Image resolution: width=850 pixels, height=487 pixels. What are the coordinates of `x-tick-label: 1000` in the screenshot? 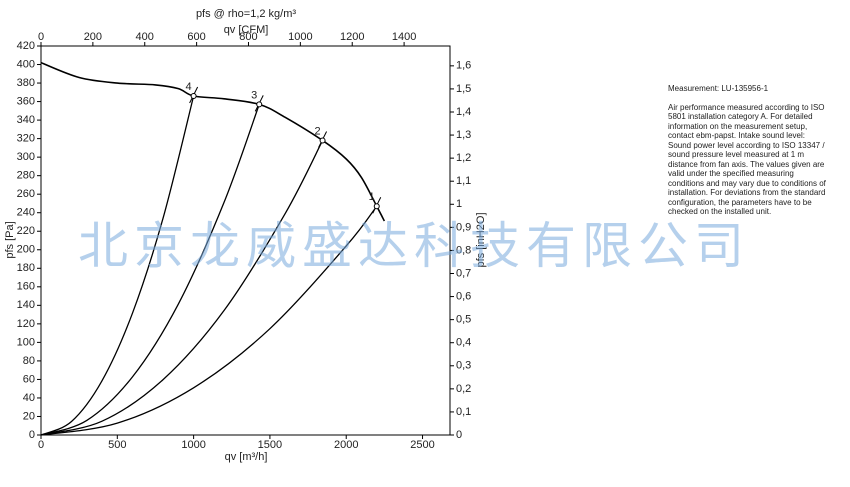 It's located at (193, 445).